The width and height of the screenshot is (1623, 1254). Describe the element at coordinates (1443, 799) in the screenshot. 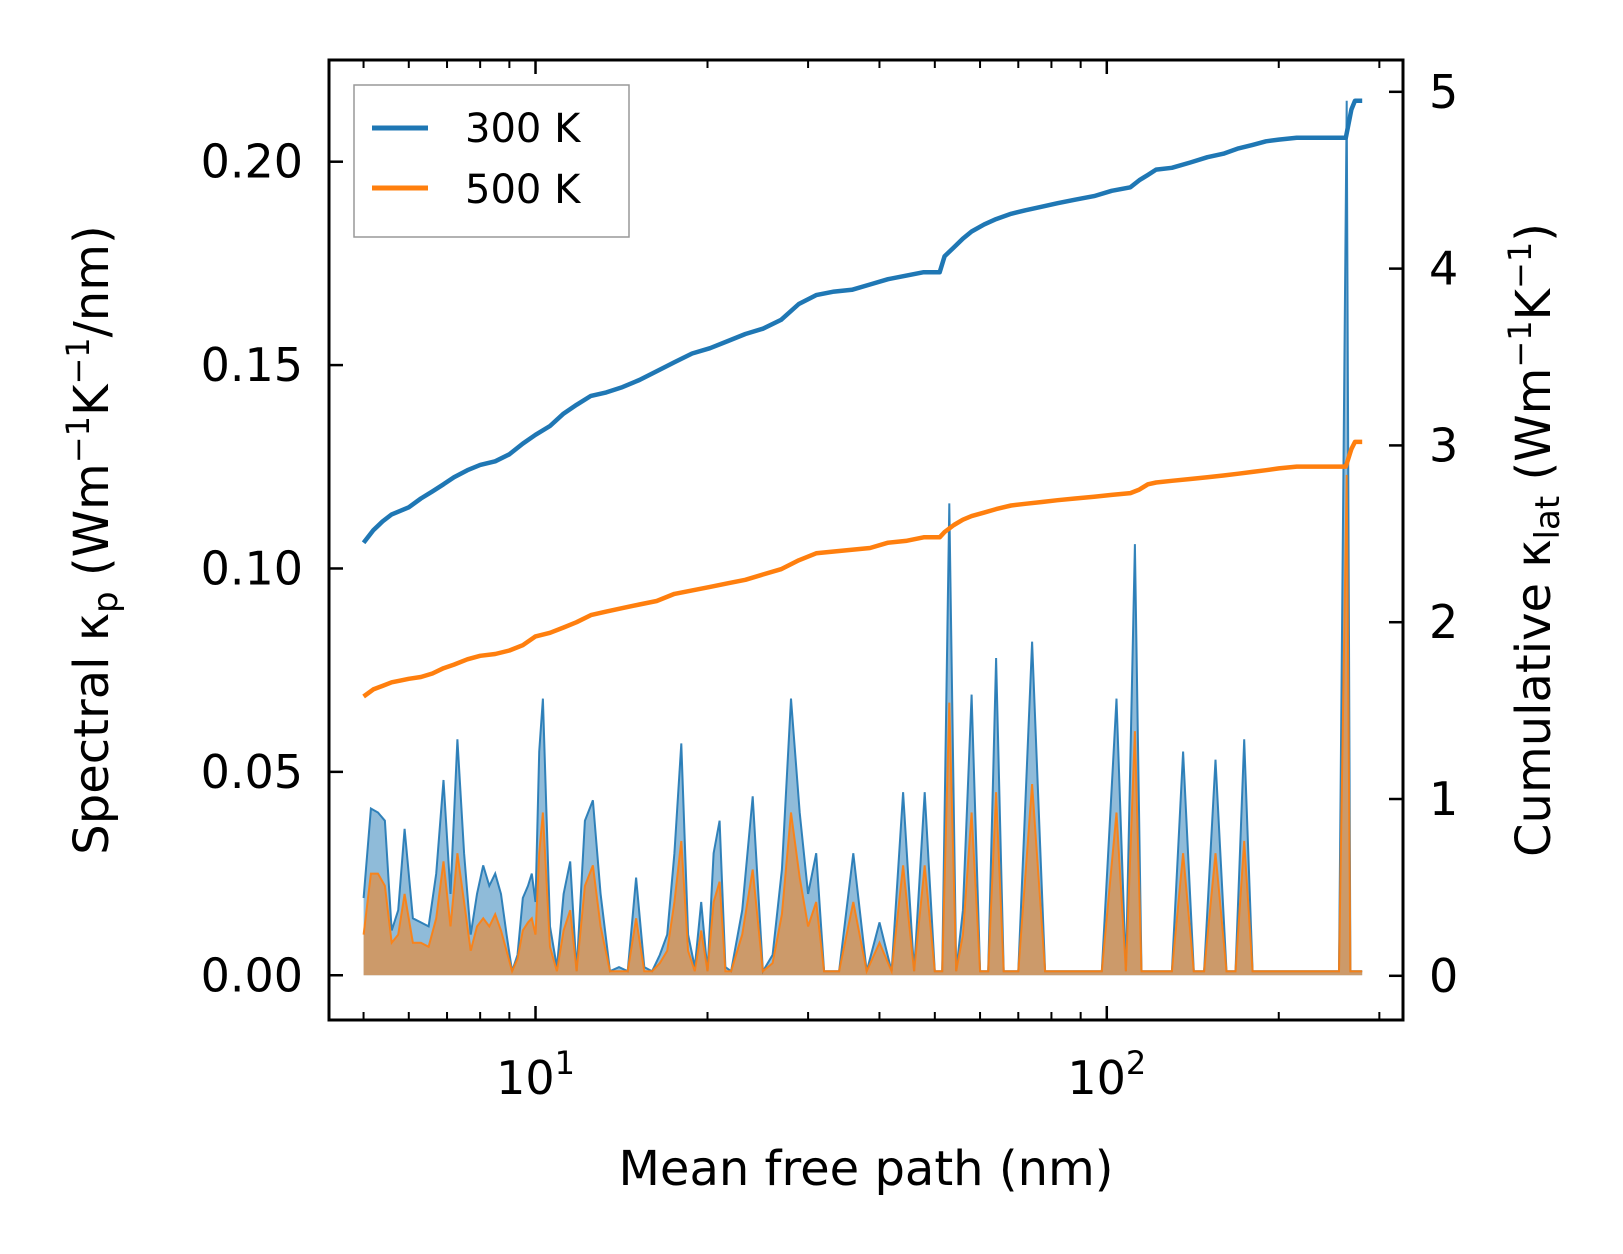

I see `y-right-tick-label: 1` at that location.